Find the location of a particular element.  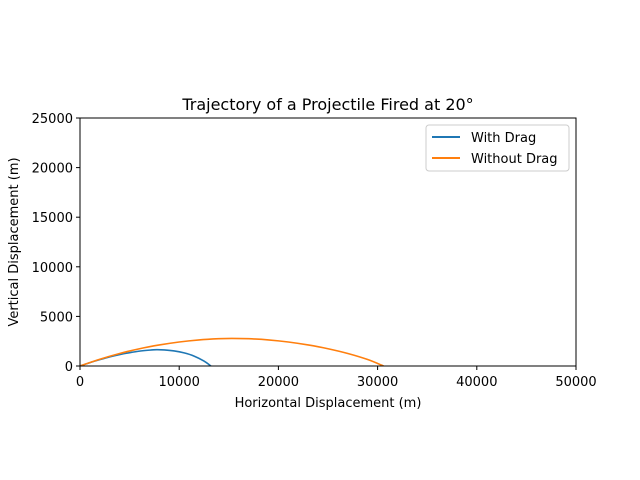

legend: With Drag Without Drag is located at coordinates (497, 148).